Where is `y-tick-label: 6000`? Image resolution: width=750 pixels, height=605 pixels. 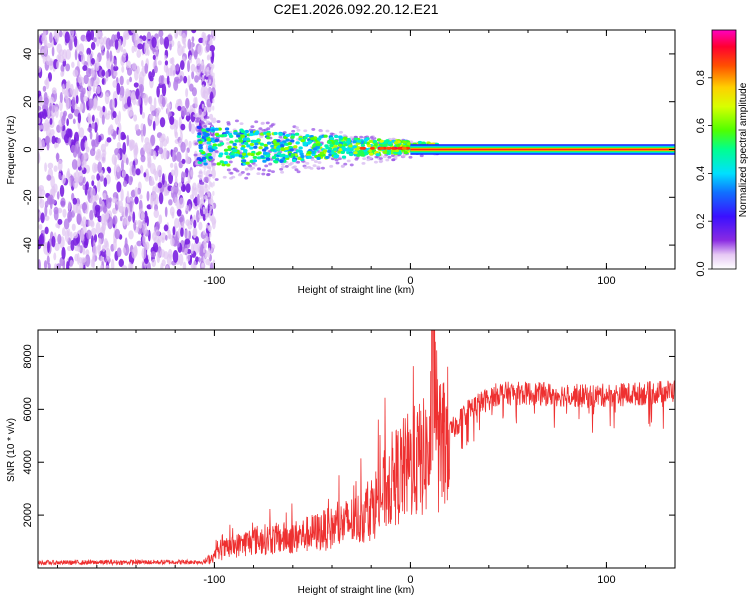
y-tick-label: 6000 is located at coordinates (28, 409).